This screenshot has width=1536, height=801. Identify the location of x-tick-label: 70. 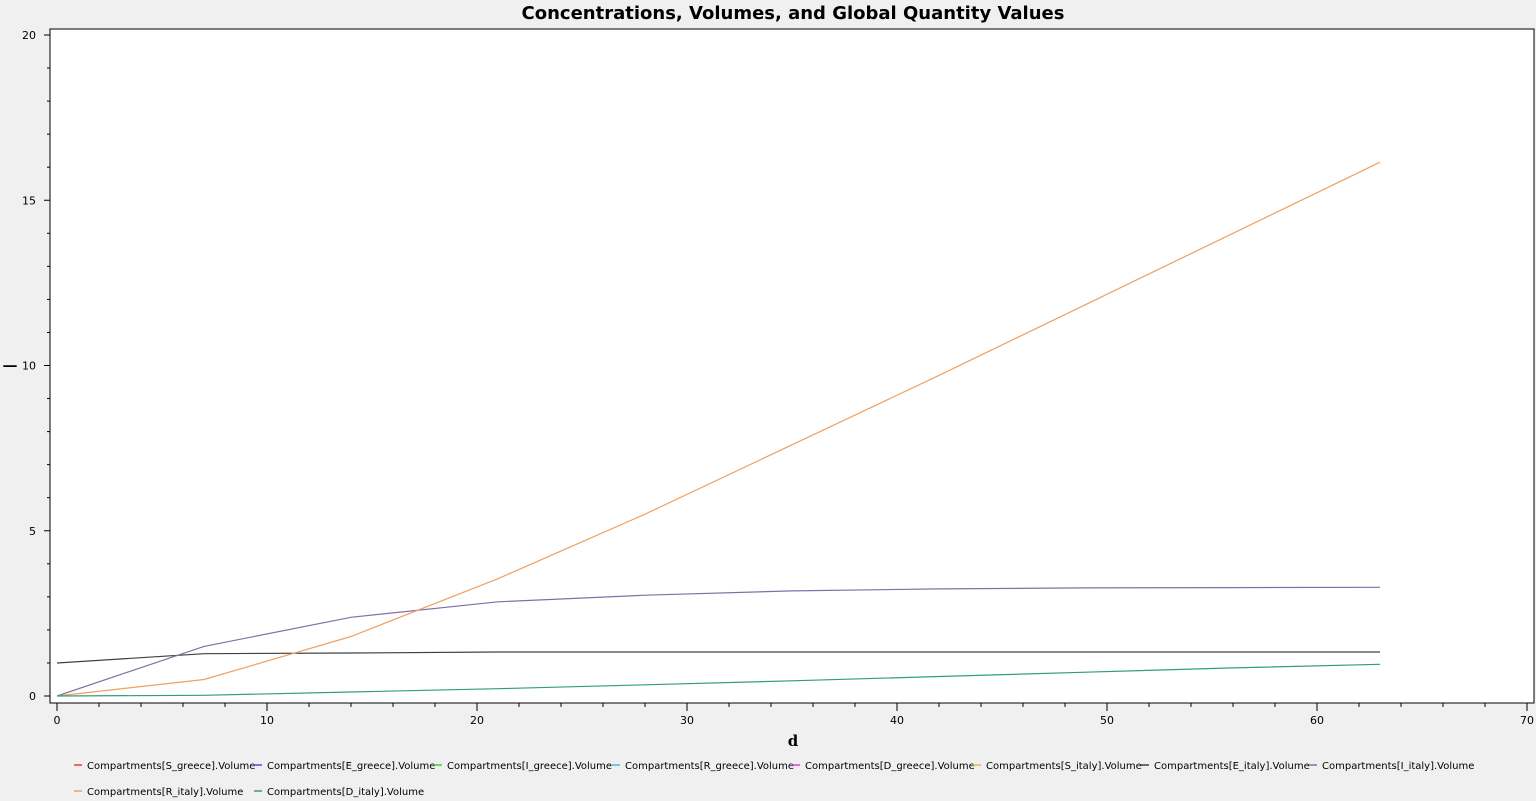
(1527, 720).